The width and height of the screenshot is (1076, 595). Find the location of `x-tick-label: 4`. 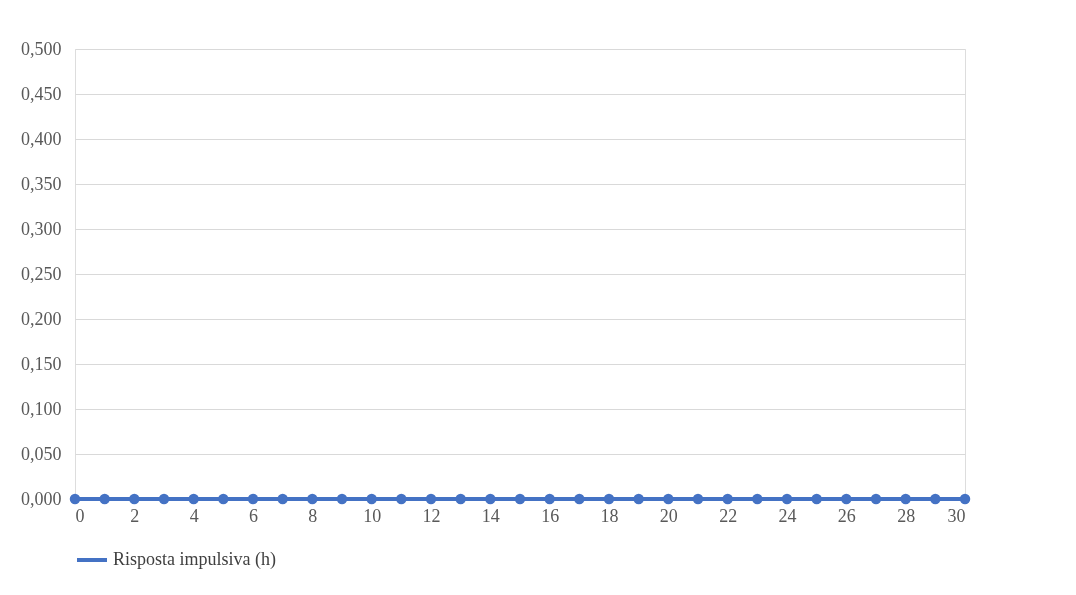

x-tick-label: 4 is located at coordinates (194, 515).